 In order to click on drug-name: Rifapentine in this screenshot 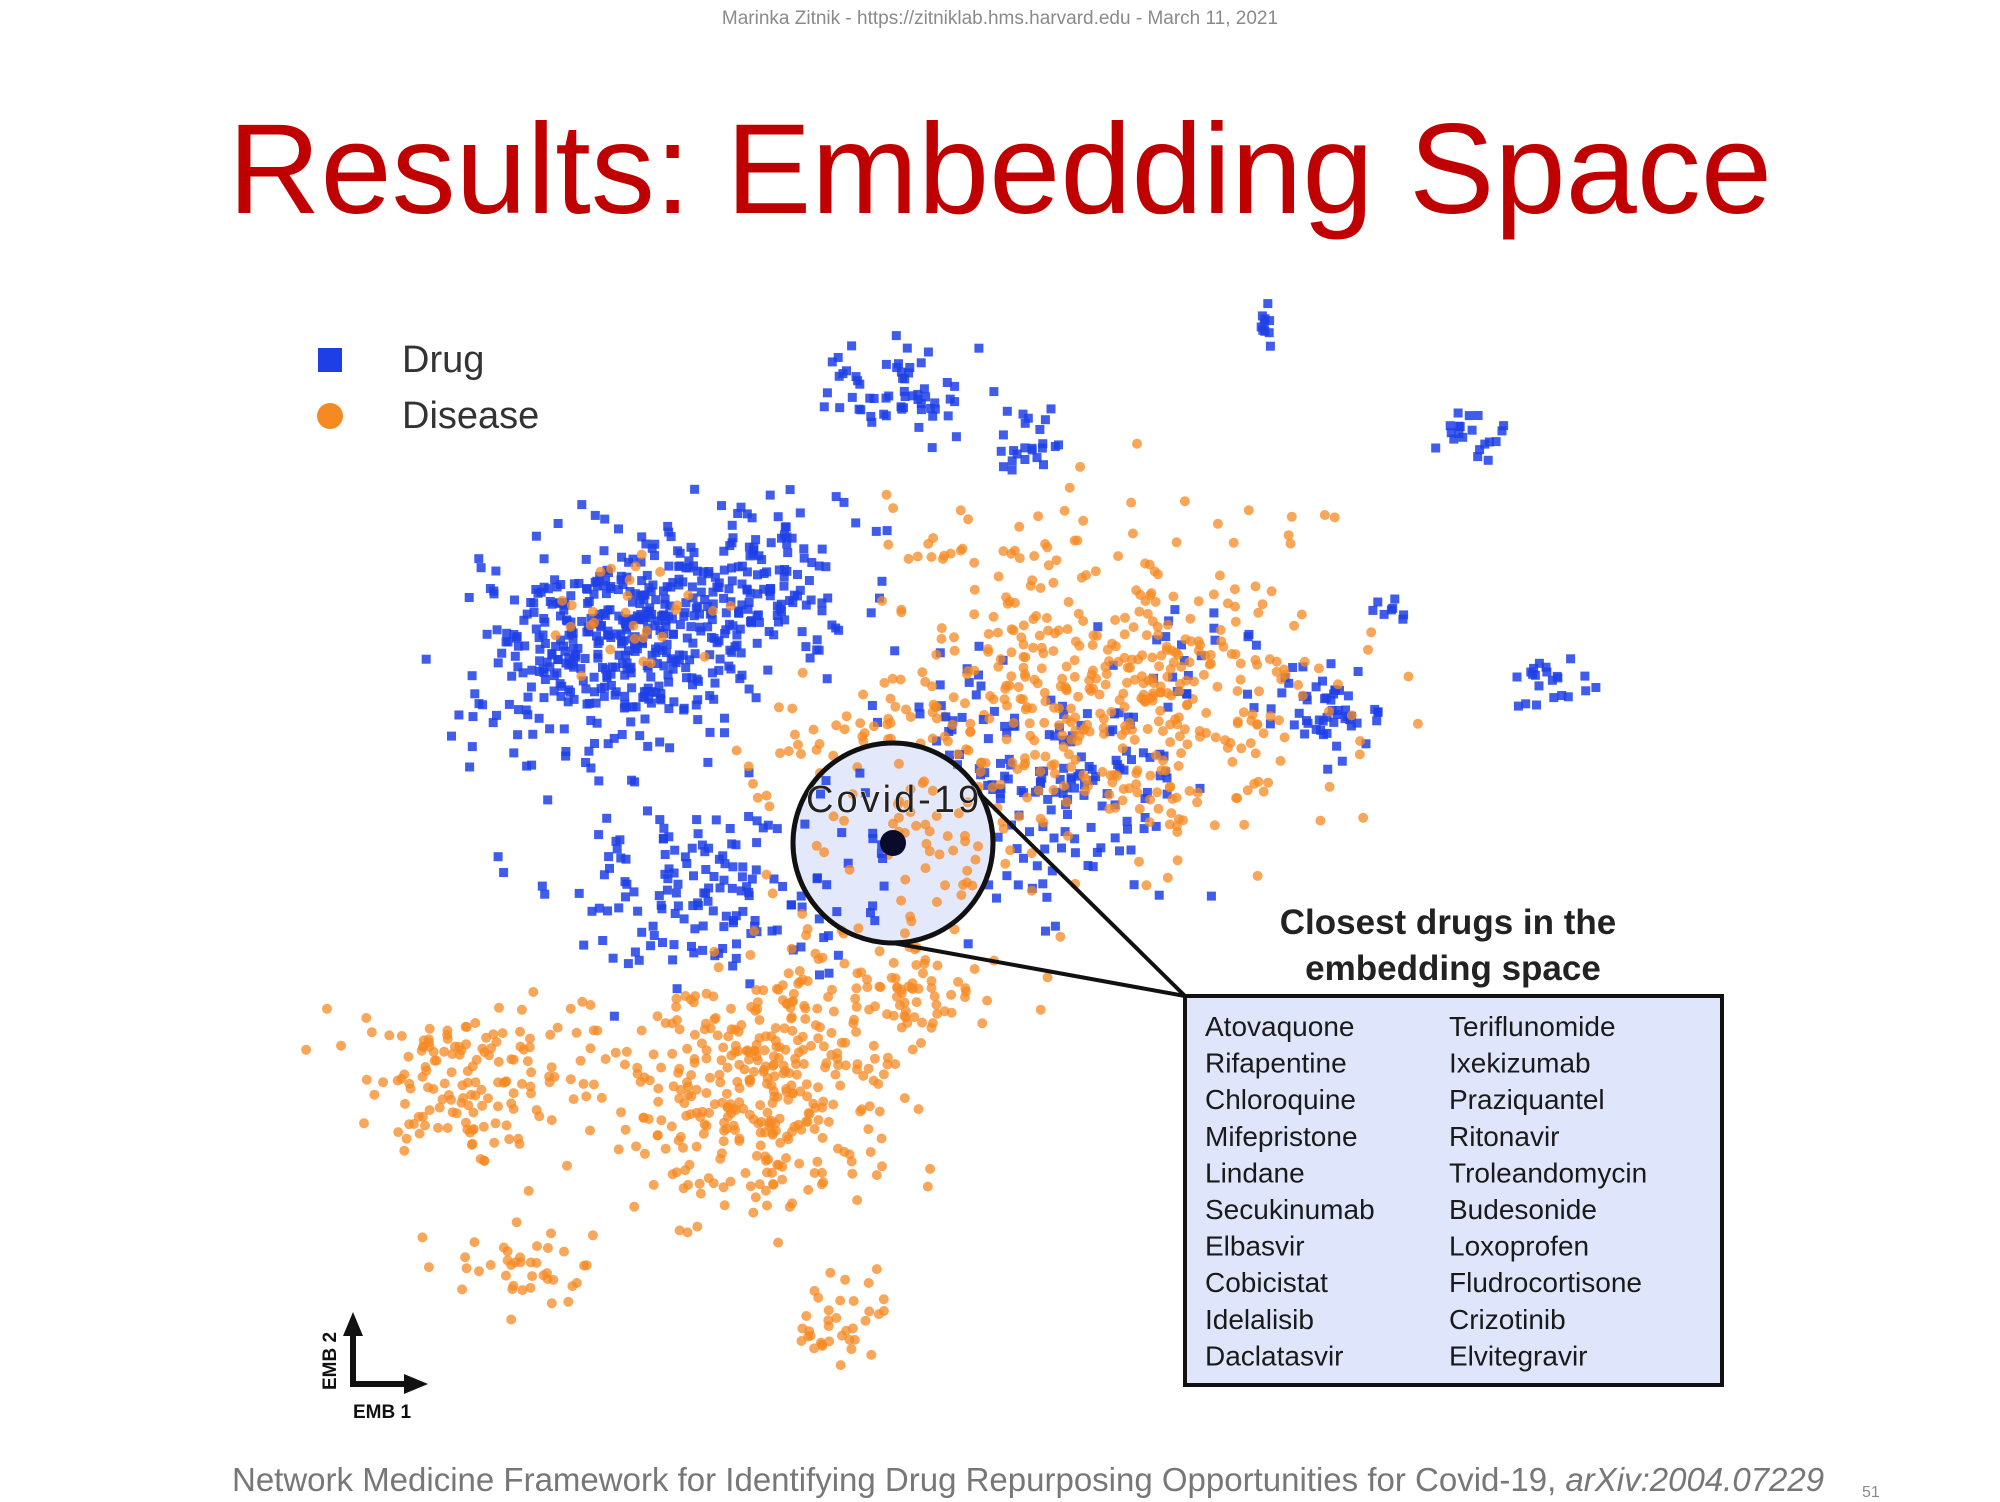, I will do `click(1276, 1063)`.